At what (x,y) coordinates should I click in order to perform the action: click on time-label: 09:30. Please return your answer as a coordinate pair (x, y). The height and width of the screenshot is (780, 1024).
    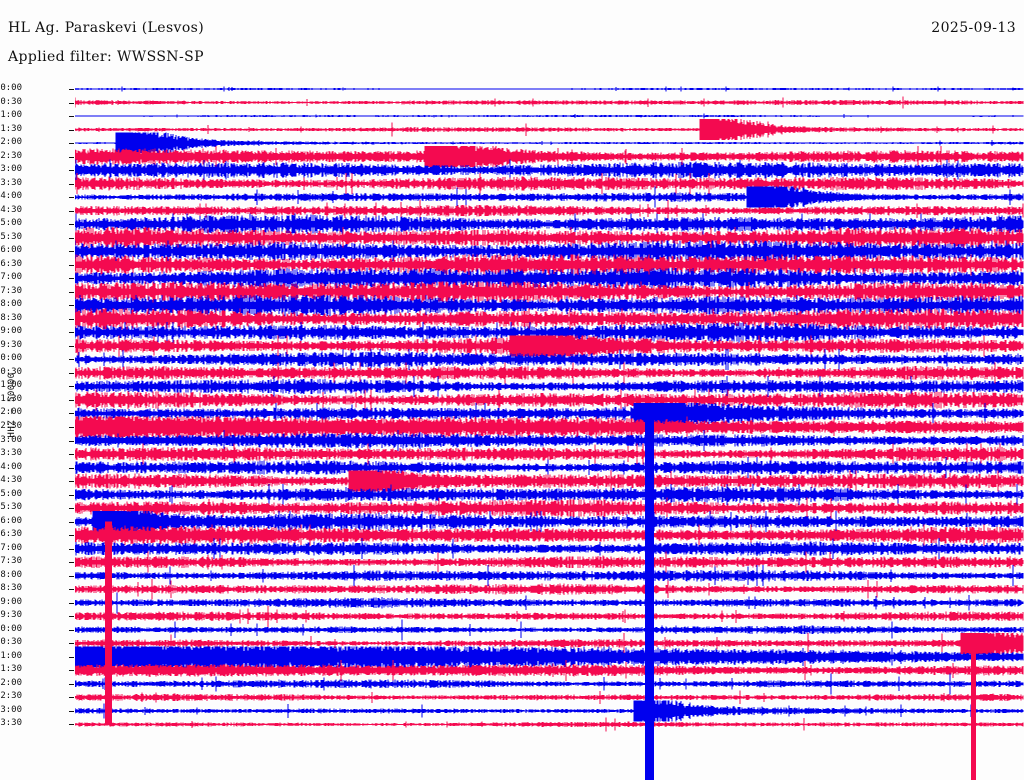
    Looking at the image, I should click on (11, 344).